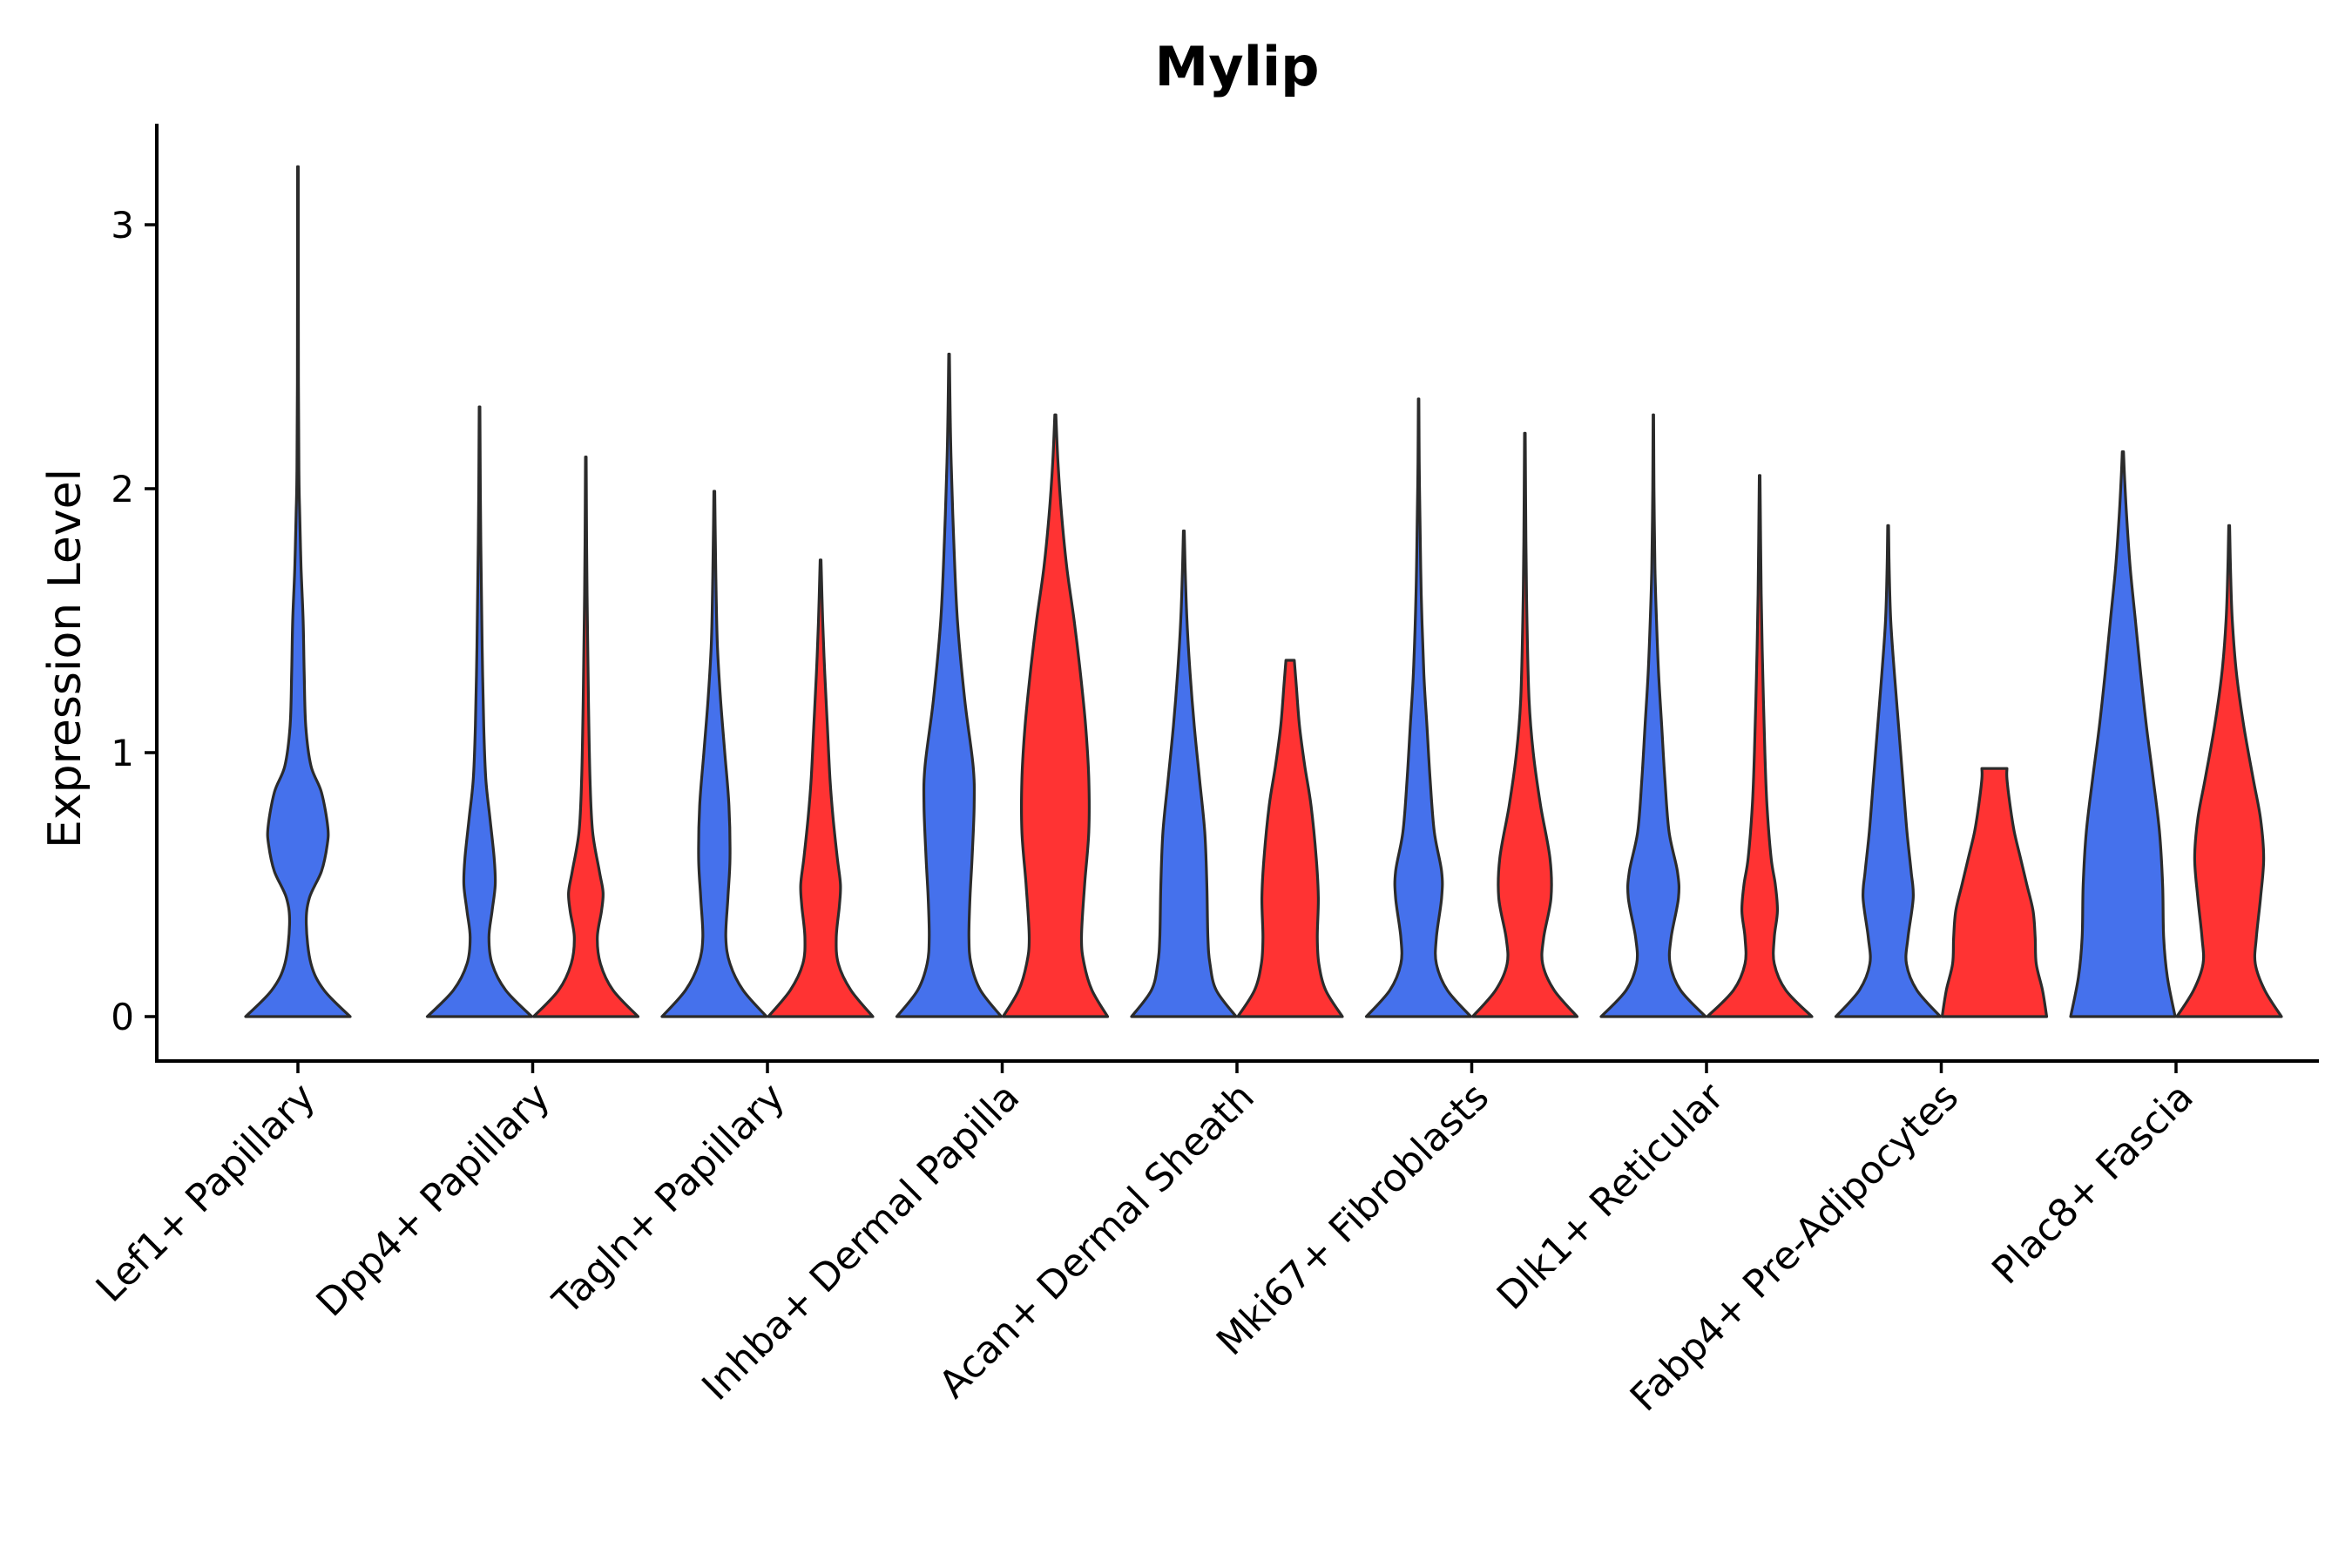 The image size is (2352, 1568). I want to click on y-axis-label: Expression Level, so click(65, 658).